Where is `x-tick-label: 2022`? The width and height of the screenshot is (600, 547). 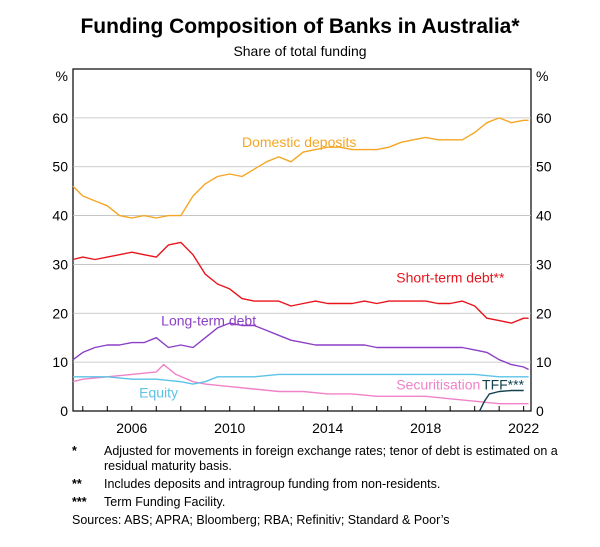
x-tick-label: 2022 is located at coordinates (523, 428).